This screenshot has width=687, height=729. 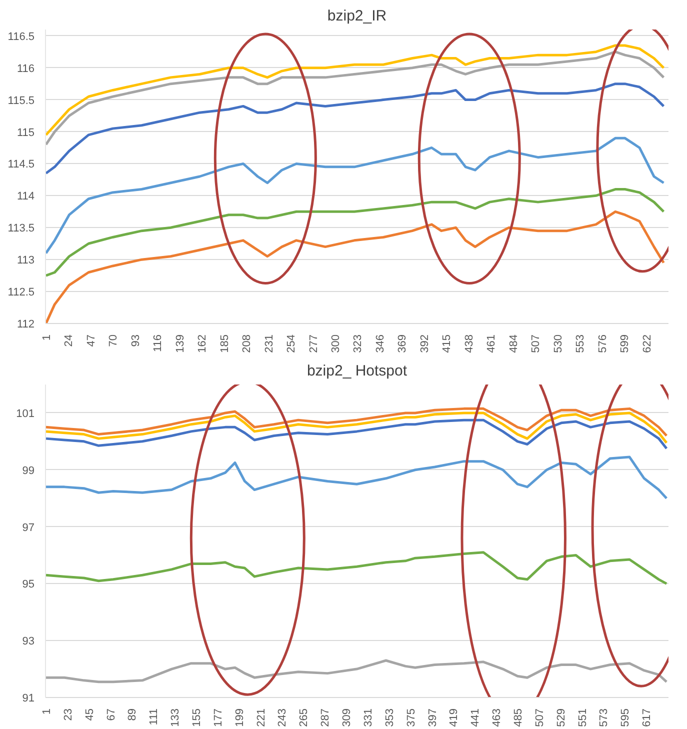 What do you see at coordinates (514, 343) in the screenshot?
I see `x-tick-label: 484` at bounding box center [514, 343].